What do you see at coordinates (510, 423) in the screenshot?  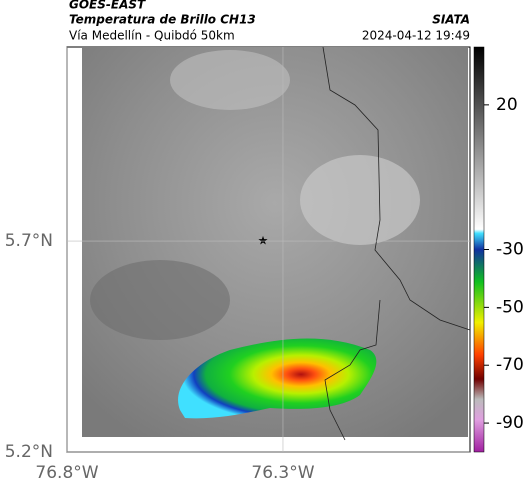 I see `colorbar-label: -90` at bounding box center [510, 423].